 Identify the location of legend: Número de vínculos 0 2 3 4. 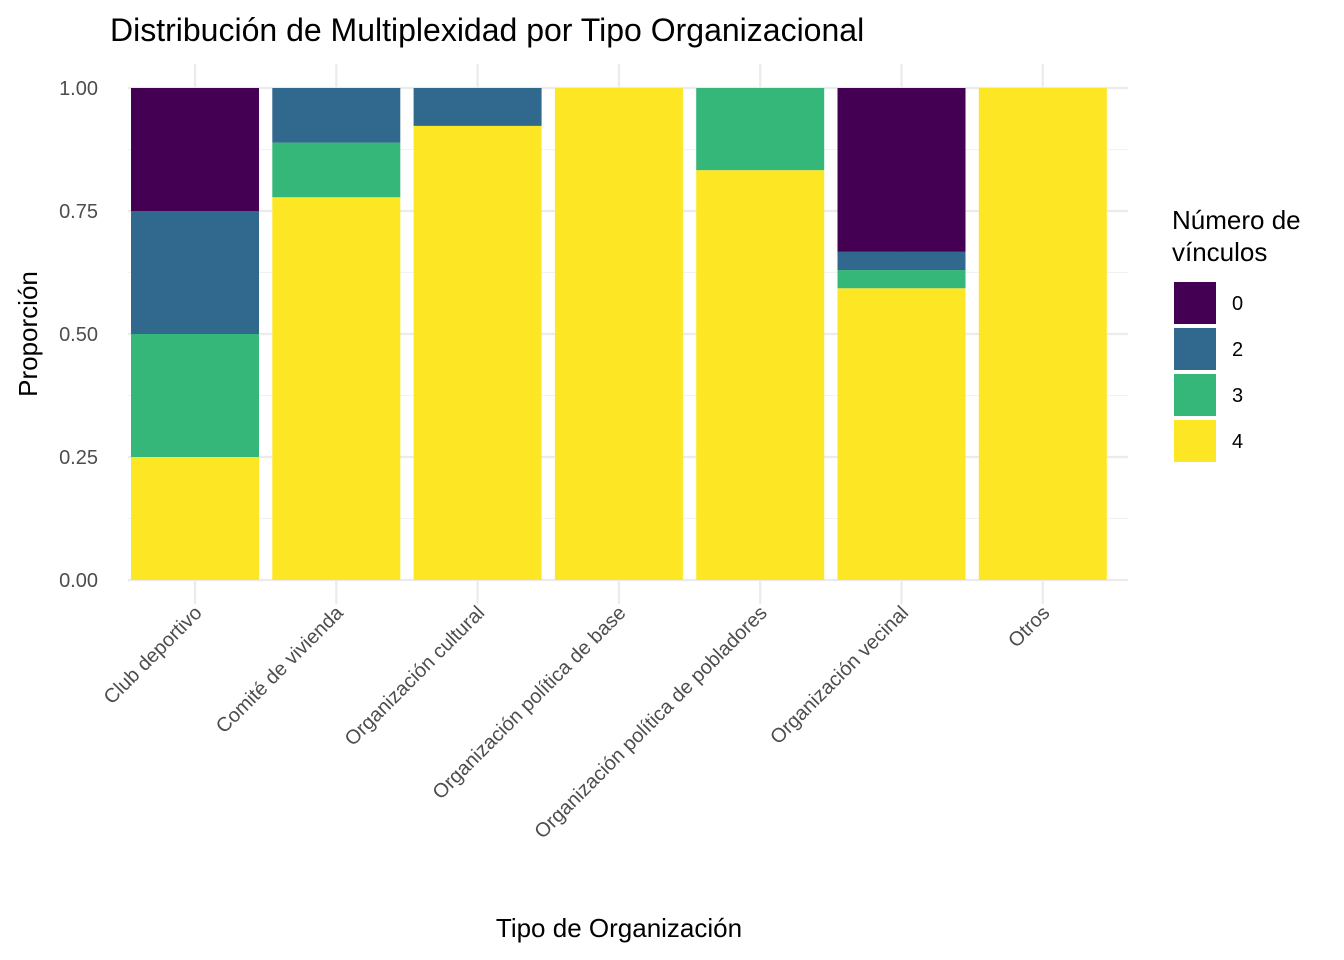
(1240, 333).